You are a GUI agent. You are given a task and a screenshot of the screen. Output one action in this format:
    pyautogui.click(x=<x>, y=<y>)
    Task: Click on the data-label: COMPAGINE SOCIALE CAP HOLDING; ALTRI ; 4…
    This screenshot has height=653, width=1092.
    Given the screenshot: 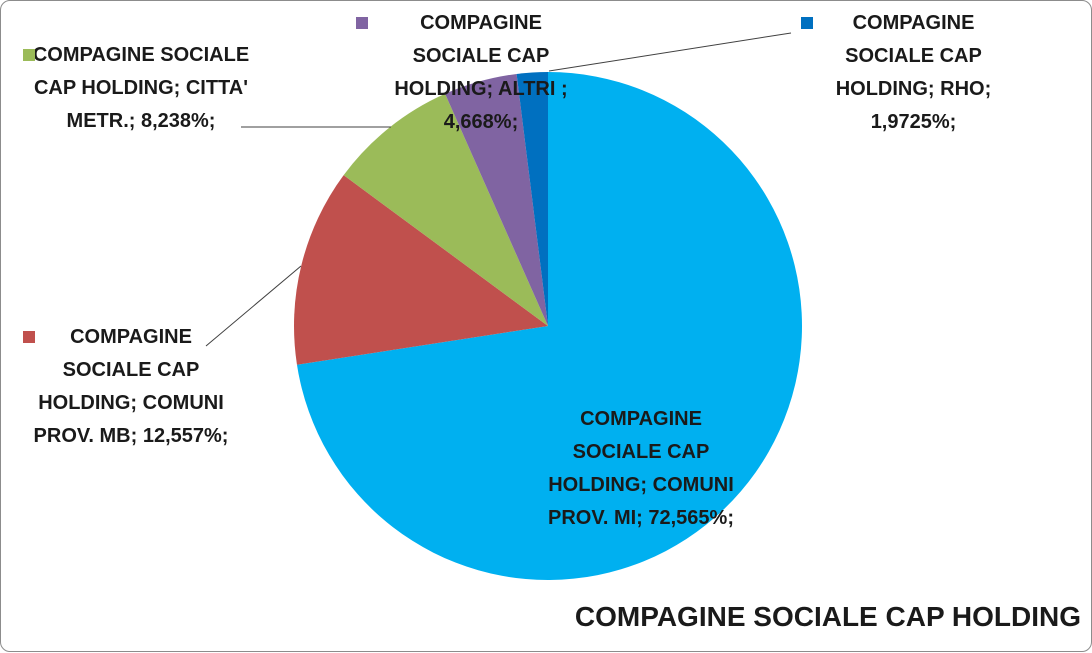 What is the action you would take?
    pyautogui.click(x=481, y=72)
    